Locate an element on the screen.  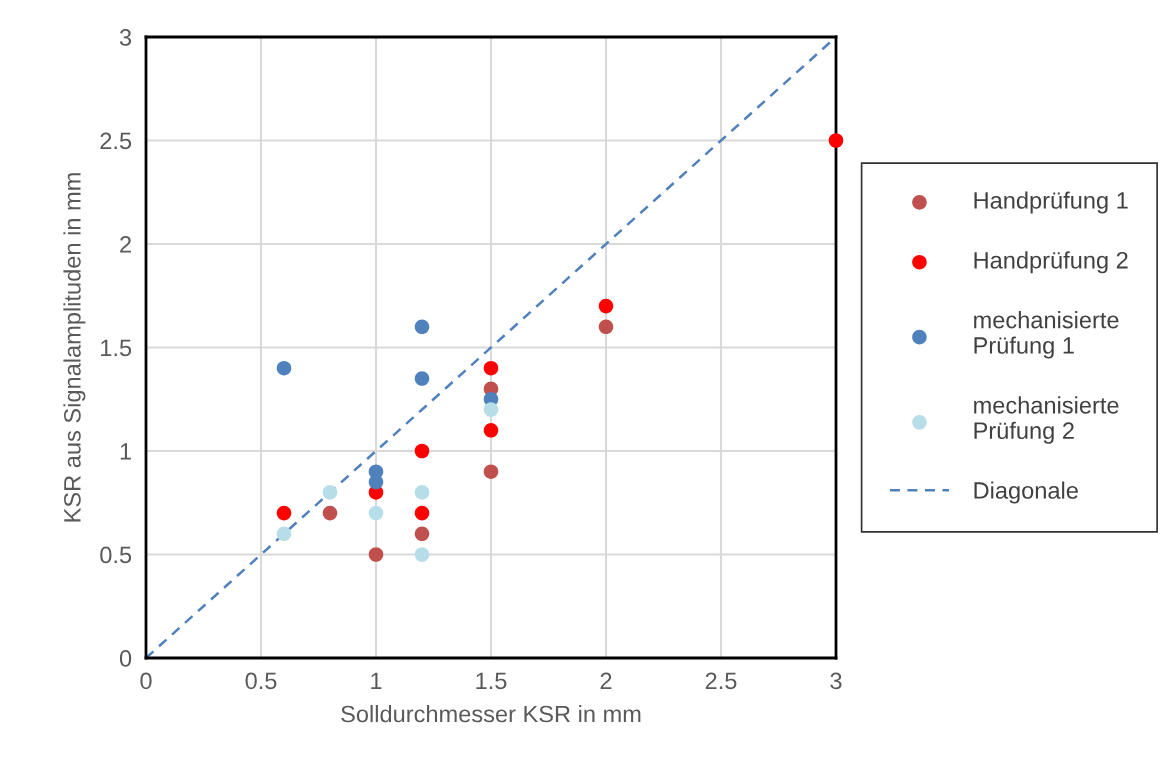
x-axis-title: Solldurchmesser KSR in mm is located at coordinates (491, 714).